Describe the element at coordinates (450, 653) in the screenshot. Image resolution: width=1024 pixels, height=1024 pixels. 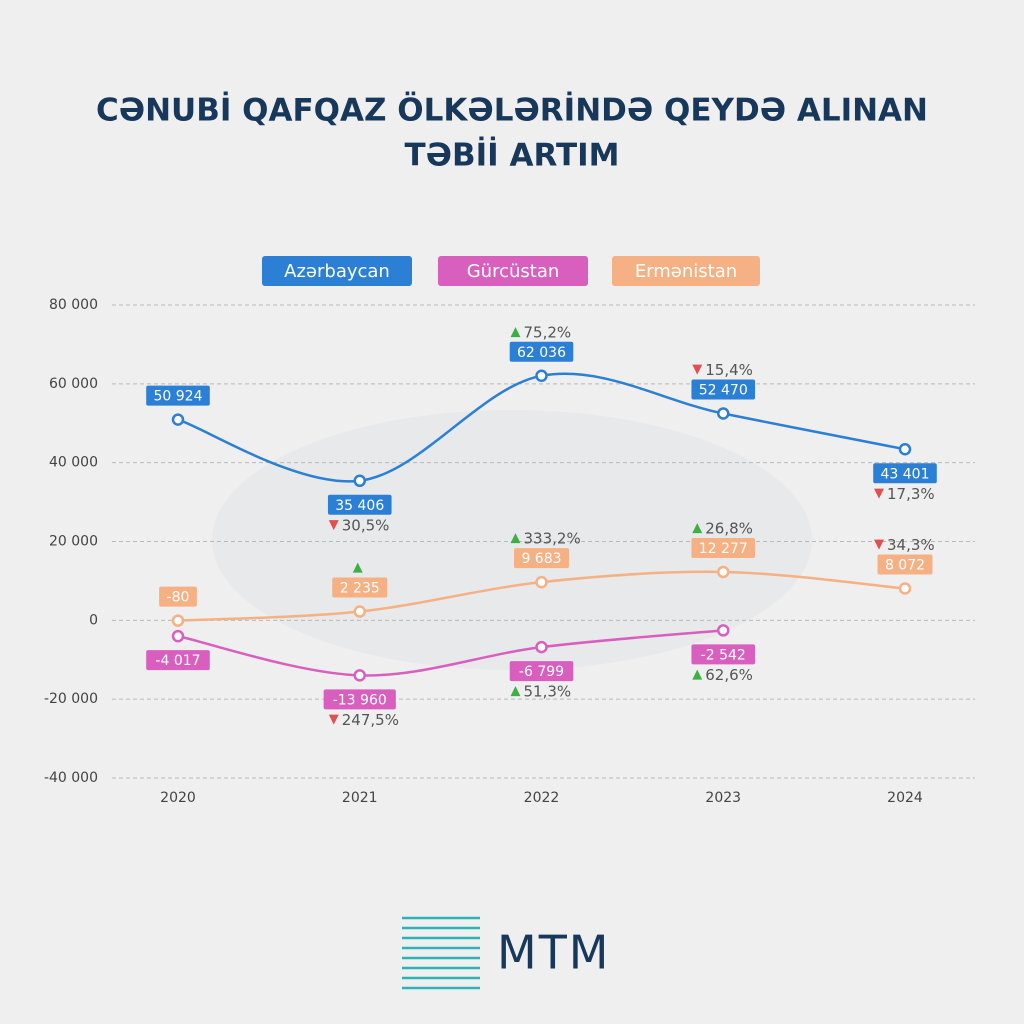
I see `line` at that location.